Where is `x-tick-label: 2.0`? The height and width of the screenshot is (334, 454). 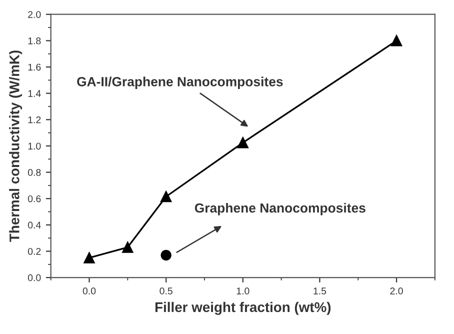 x-tick-label: 2.0 is located at coordinates (396, 291).